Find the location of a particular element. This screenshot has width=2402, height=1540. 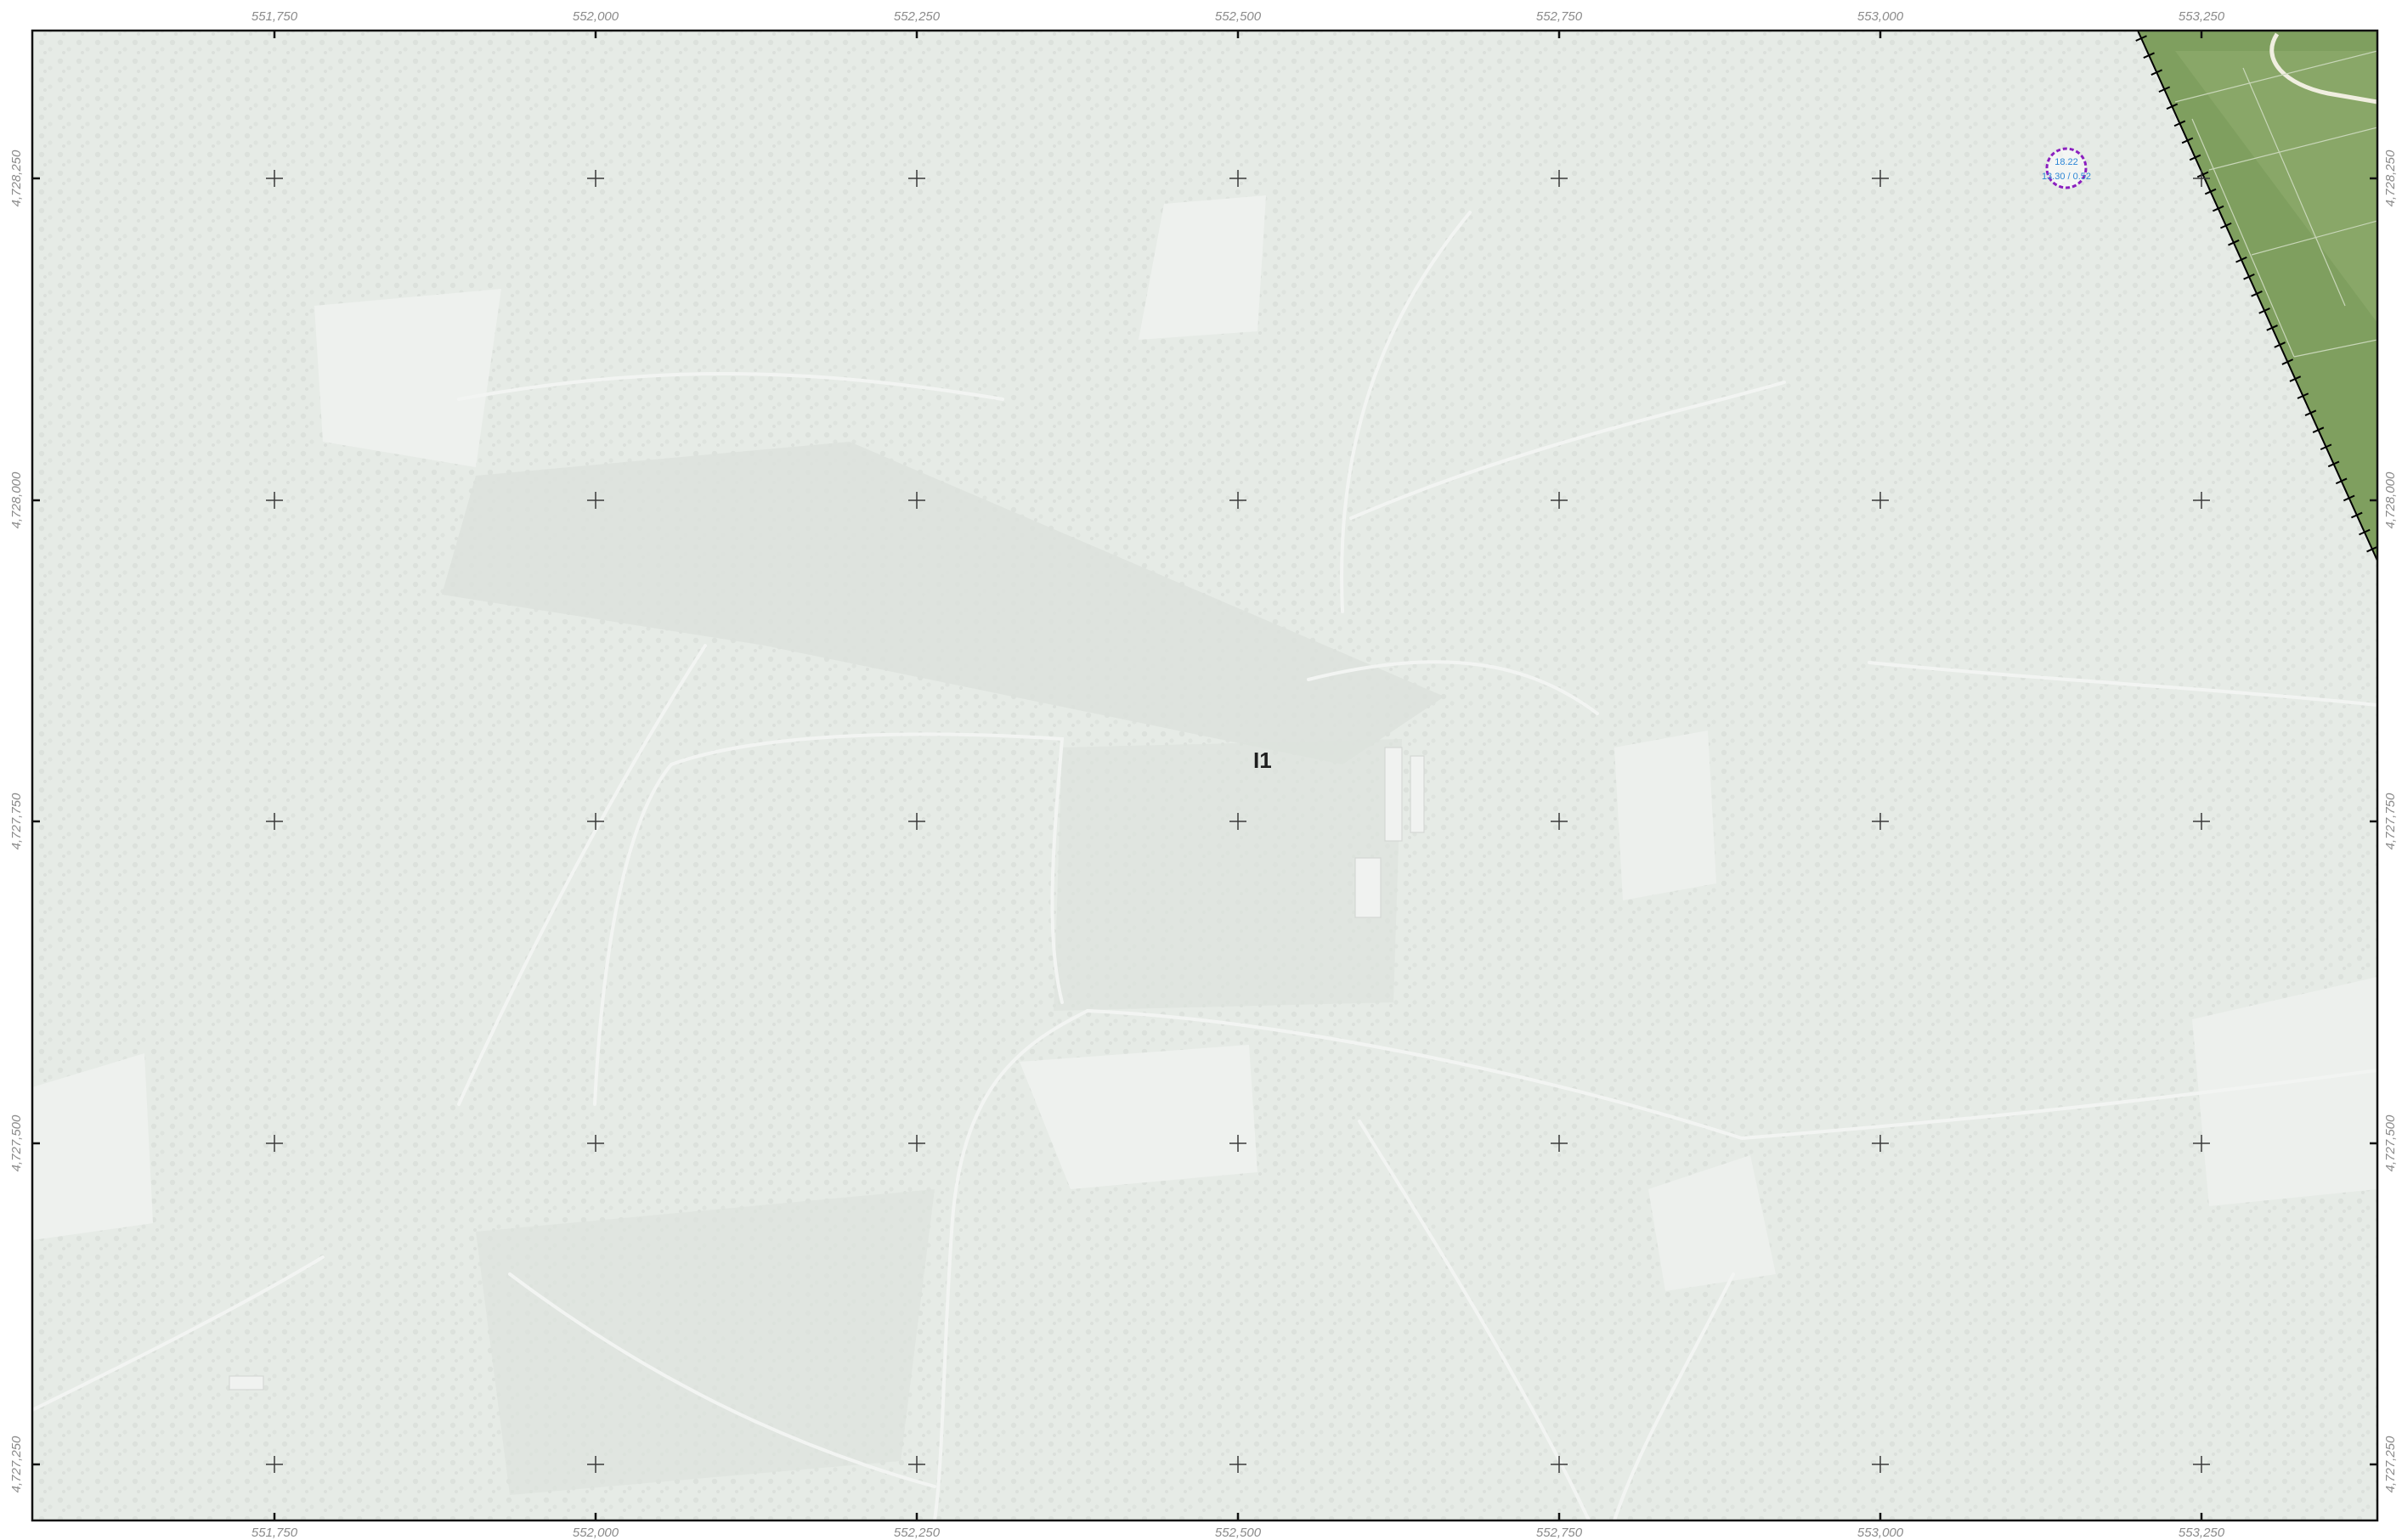

boundary-ticks is located at coordinates (2256, 294).